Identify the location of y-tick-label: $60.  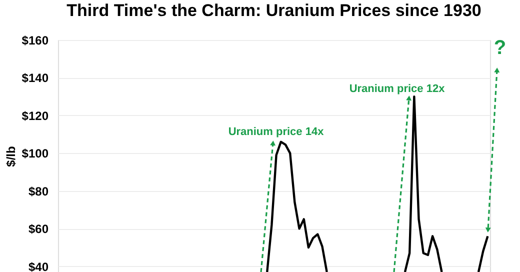
(38, 229).